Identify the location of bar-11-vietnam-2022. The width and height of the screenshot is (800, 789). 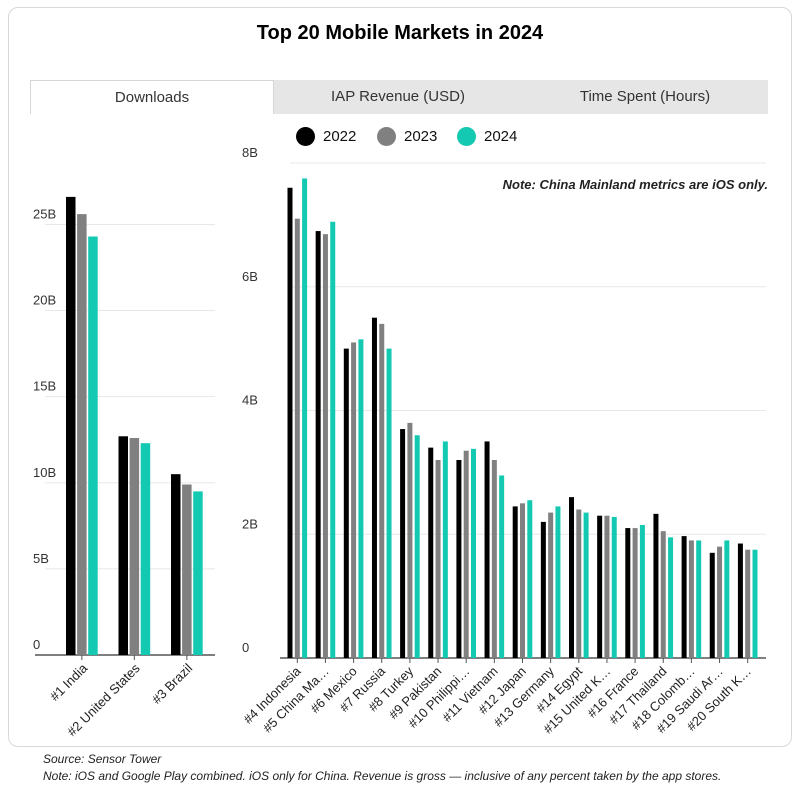
(487, 549).